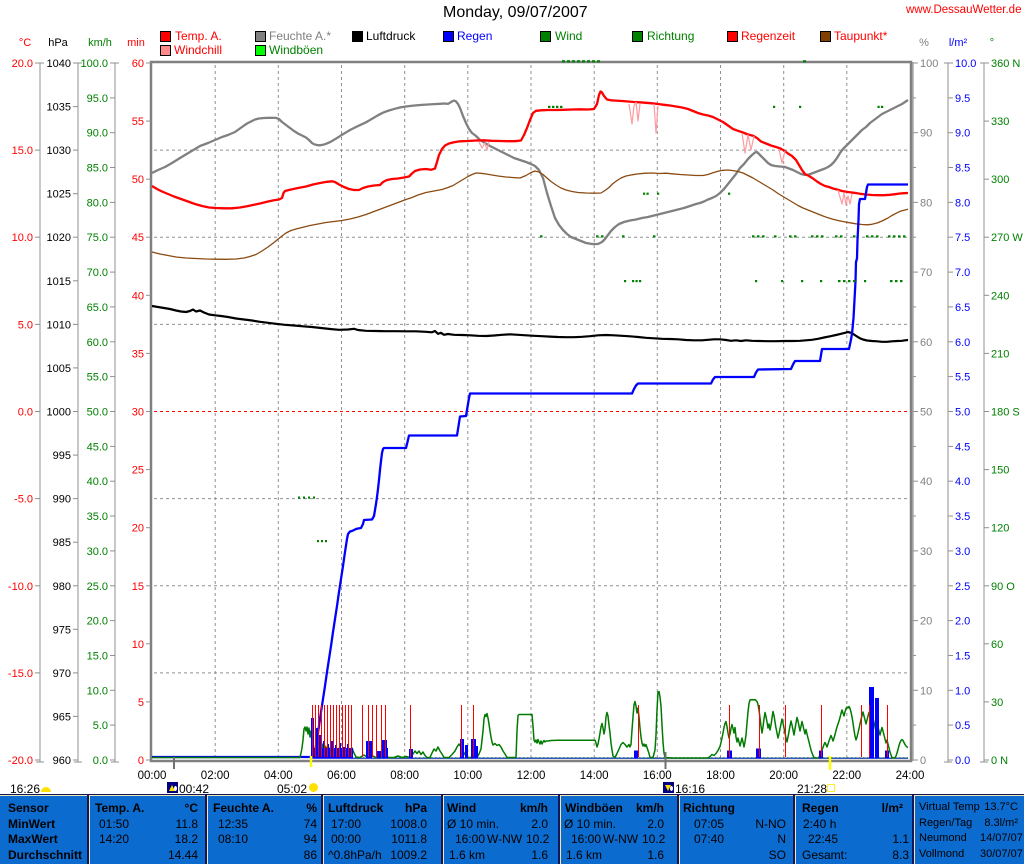  What do you see at coordinates (97, 482) in the screenshot?
I see `svg-text: 40.0` at bounding box center [97, 482].